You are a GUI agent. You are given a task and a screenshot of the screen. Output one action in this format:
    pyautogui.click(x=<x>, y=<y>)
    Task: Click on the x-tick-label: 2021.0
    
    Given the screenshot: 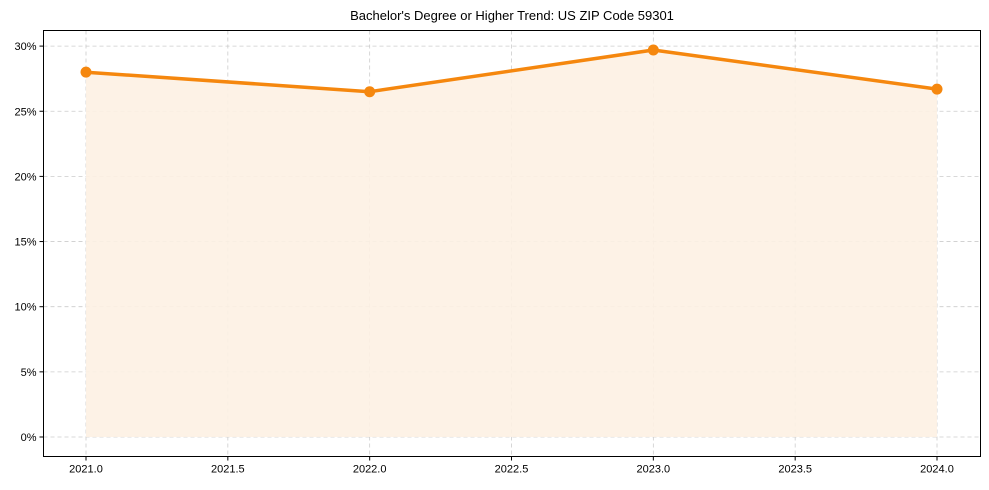 What is the action you would take?
    pyautogui.click(x=86, y=470)
    